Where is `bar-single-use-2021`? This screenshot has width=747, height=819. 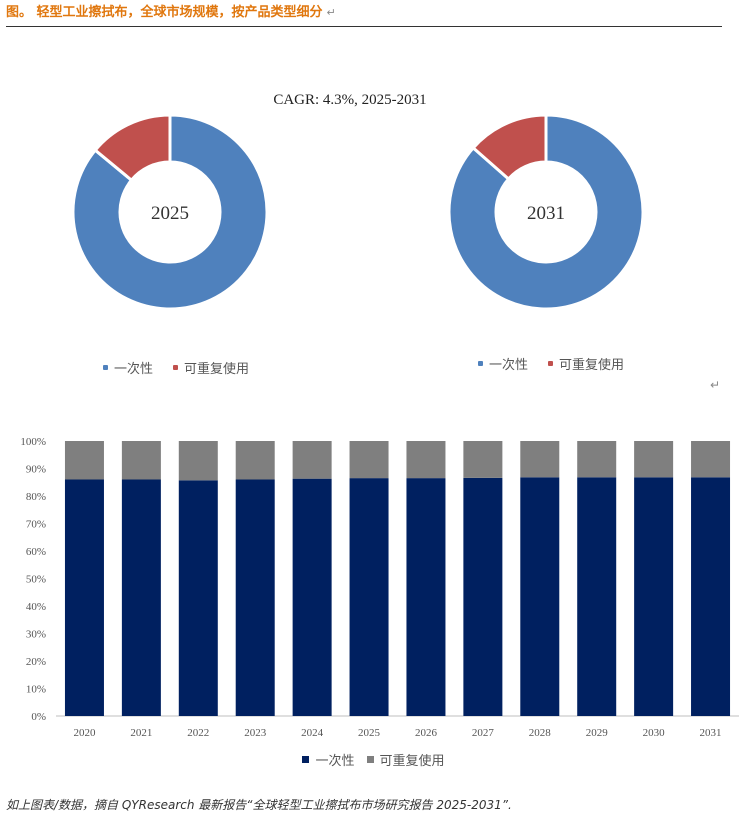 bar-single-use-2021 is located at coordinates (141, 597).